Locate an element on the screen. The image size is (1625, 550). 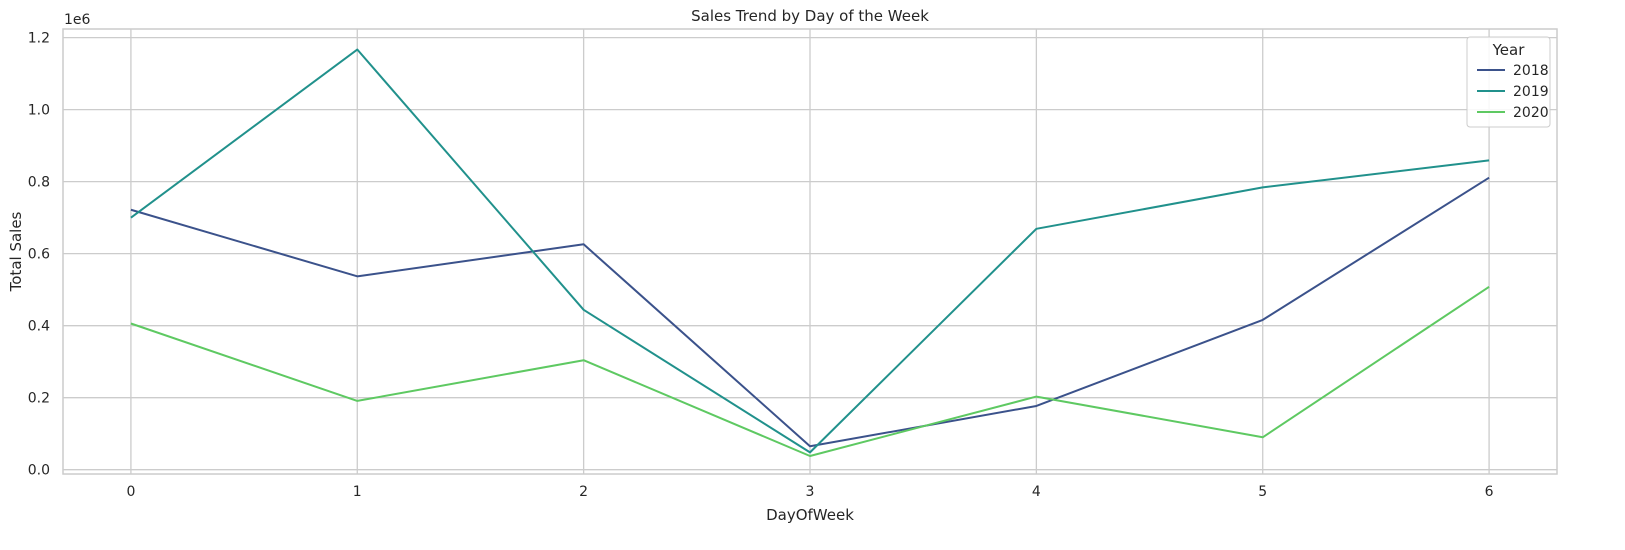
y-tick-label: 0.4 is located at coordinates (39, 327).